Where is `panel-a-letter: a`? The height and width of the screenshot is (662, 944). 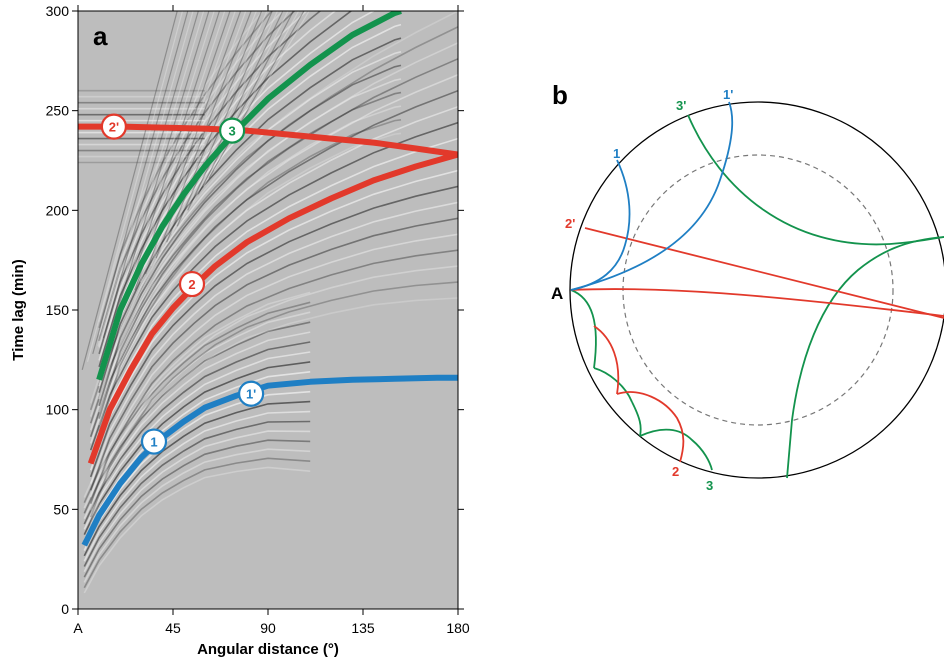
panel-a-letter: a is located at coordinates (100, 36).